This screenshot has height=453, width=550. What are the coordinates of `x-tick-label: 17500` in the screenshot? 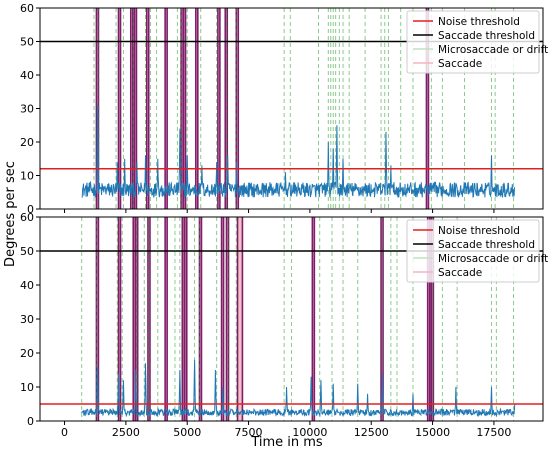 It's located at (493, 432).